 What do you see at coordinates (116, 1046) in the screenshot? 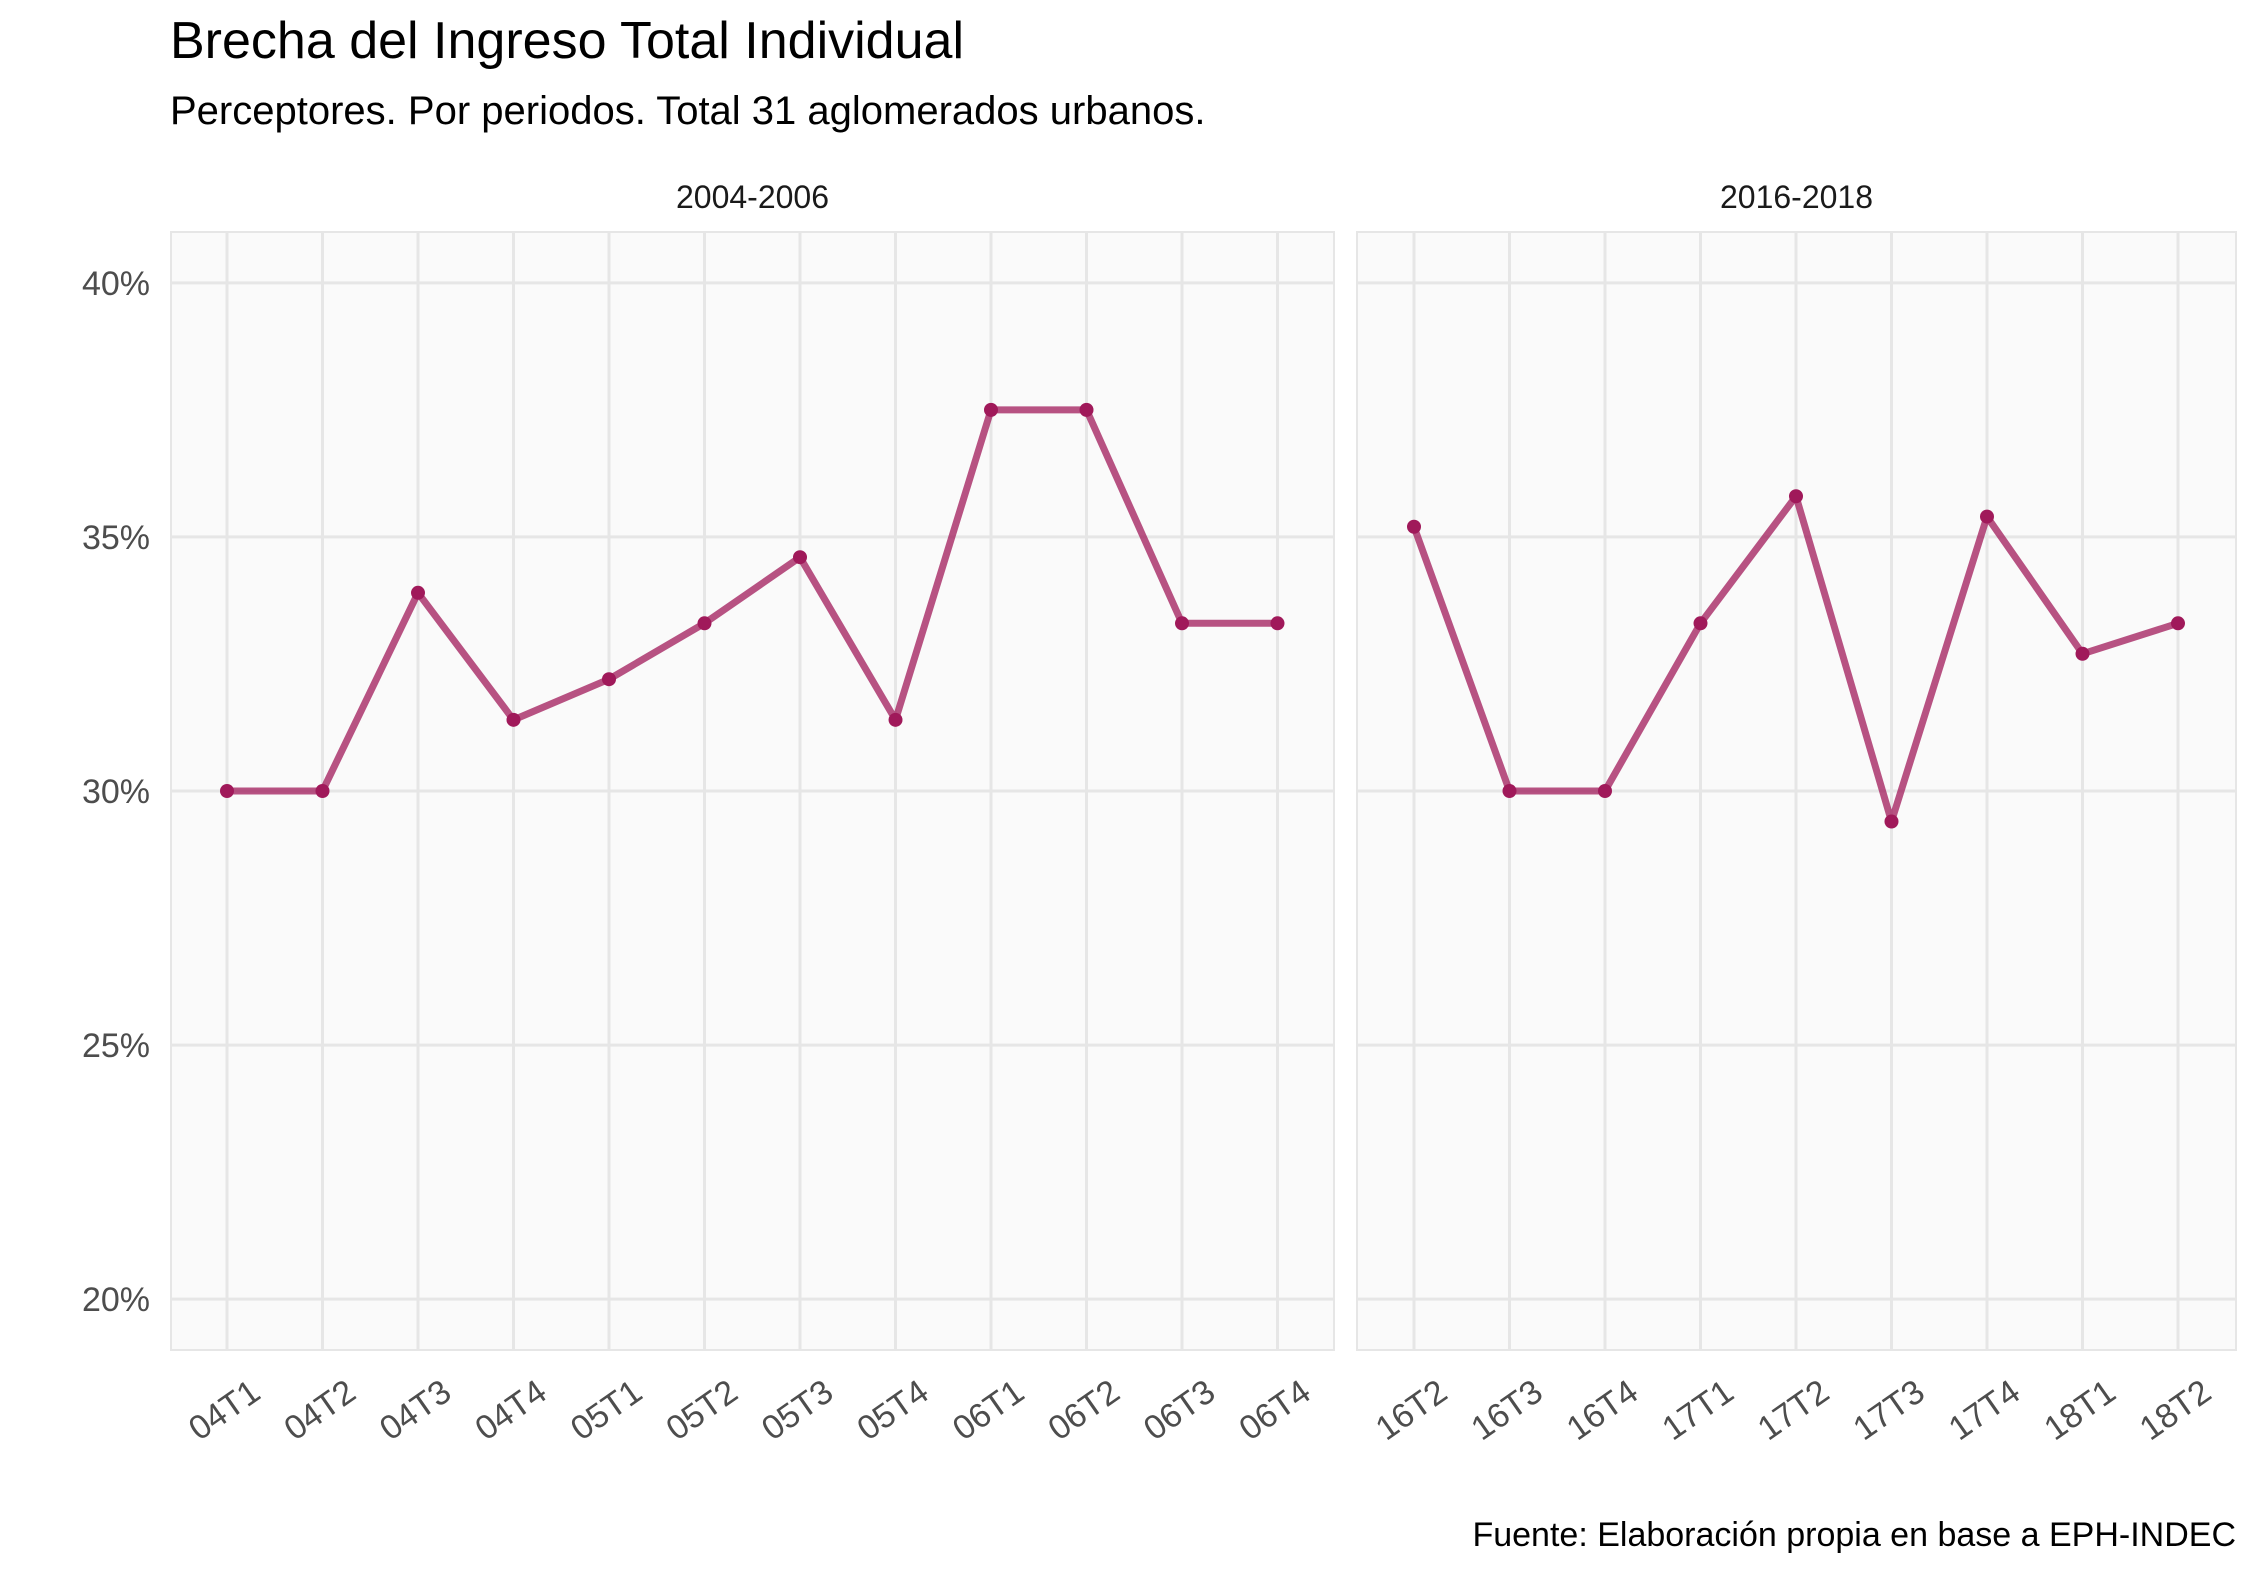
I see `y-tick-label: 25%` at bounding box center [116, 1046].